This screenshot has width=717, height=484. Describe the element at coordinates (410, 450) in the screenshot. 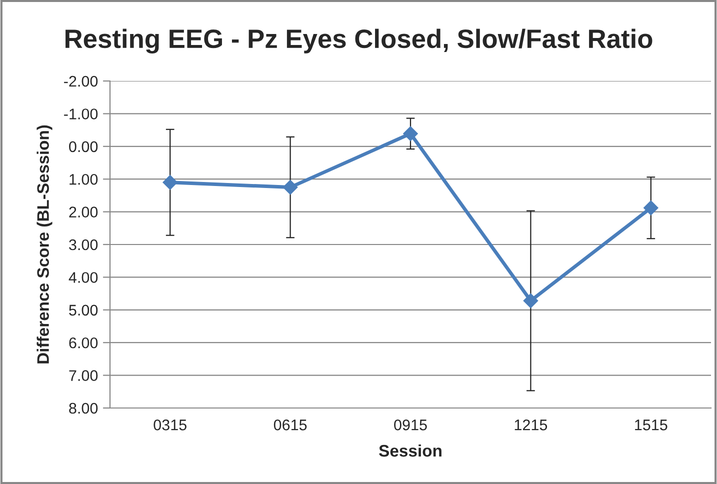

I see `x-axis-title: Session` at that location.